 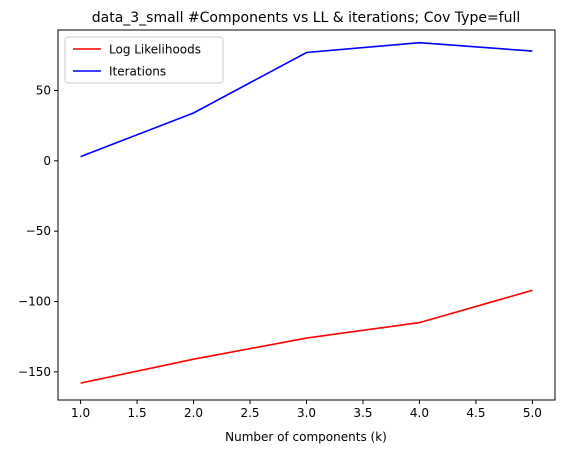 What do you see at coordinates (34, 372) in the screenshot?
I see `y-tick-label: −150` at bounding box center [34, 372].